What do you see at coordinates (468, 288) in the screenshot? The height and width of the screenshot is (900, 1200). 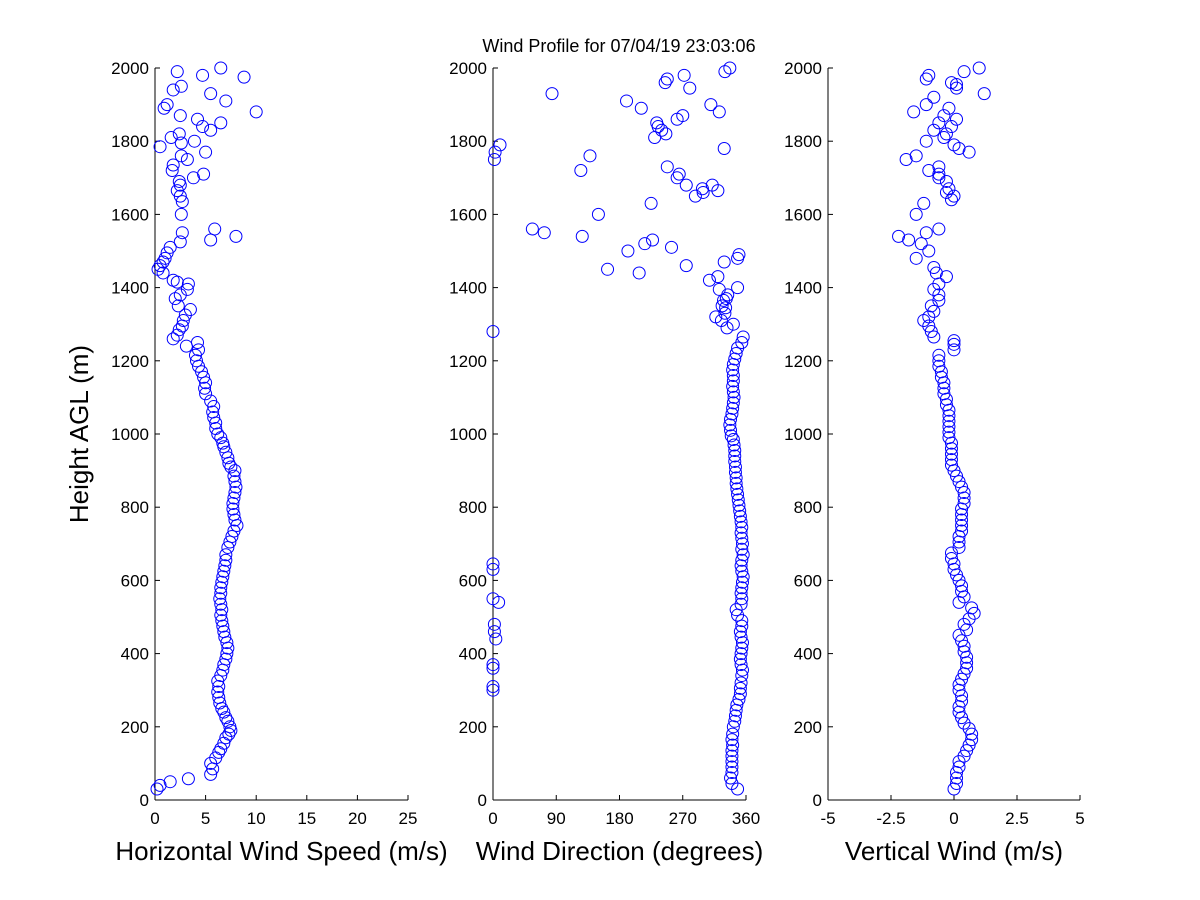 I see `direction-y-tick-label: 1400` at bounding box center [468, 288].